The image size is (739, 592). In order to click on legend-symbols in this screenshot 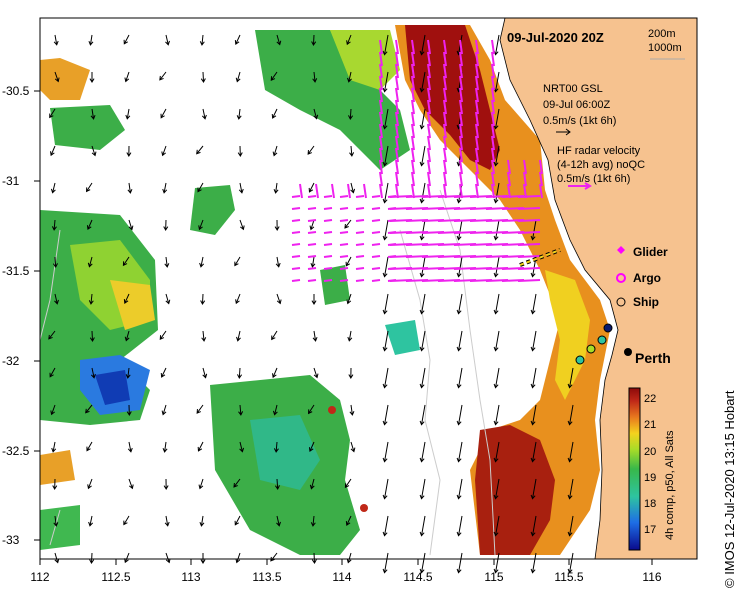, I will do `click(621, 276)`.